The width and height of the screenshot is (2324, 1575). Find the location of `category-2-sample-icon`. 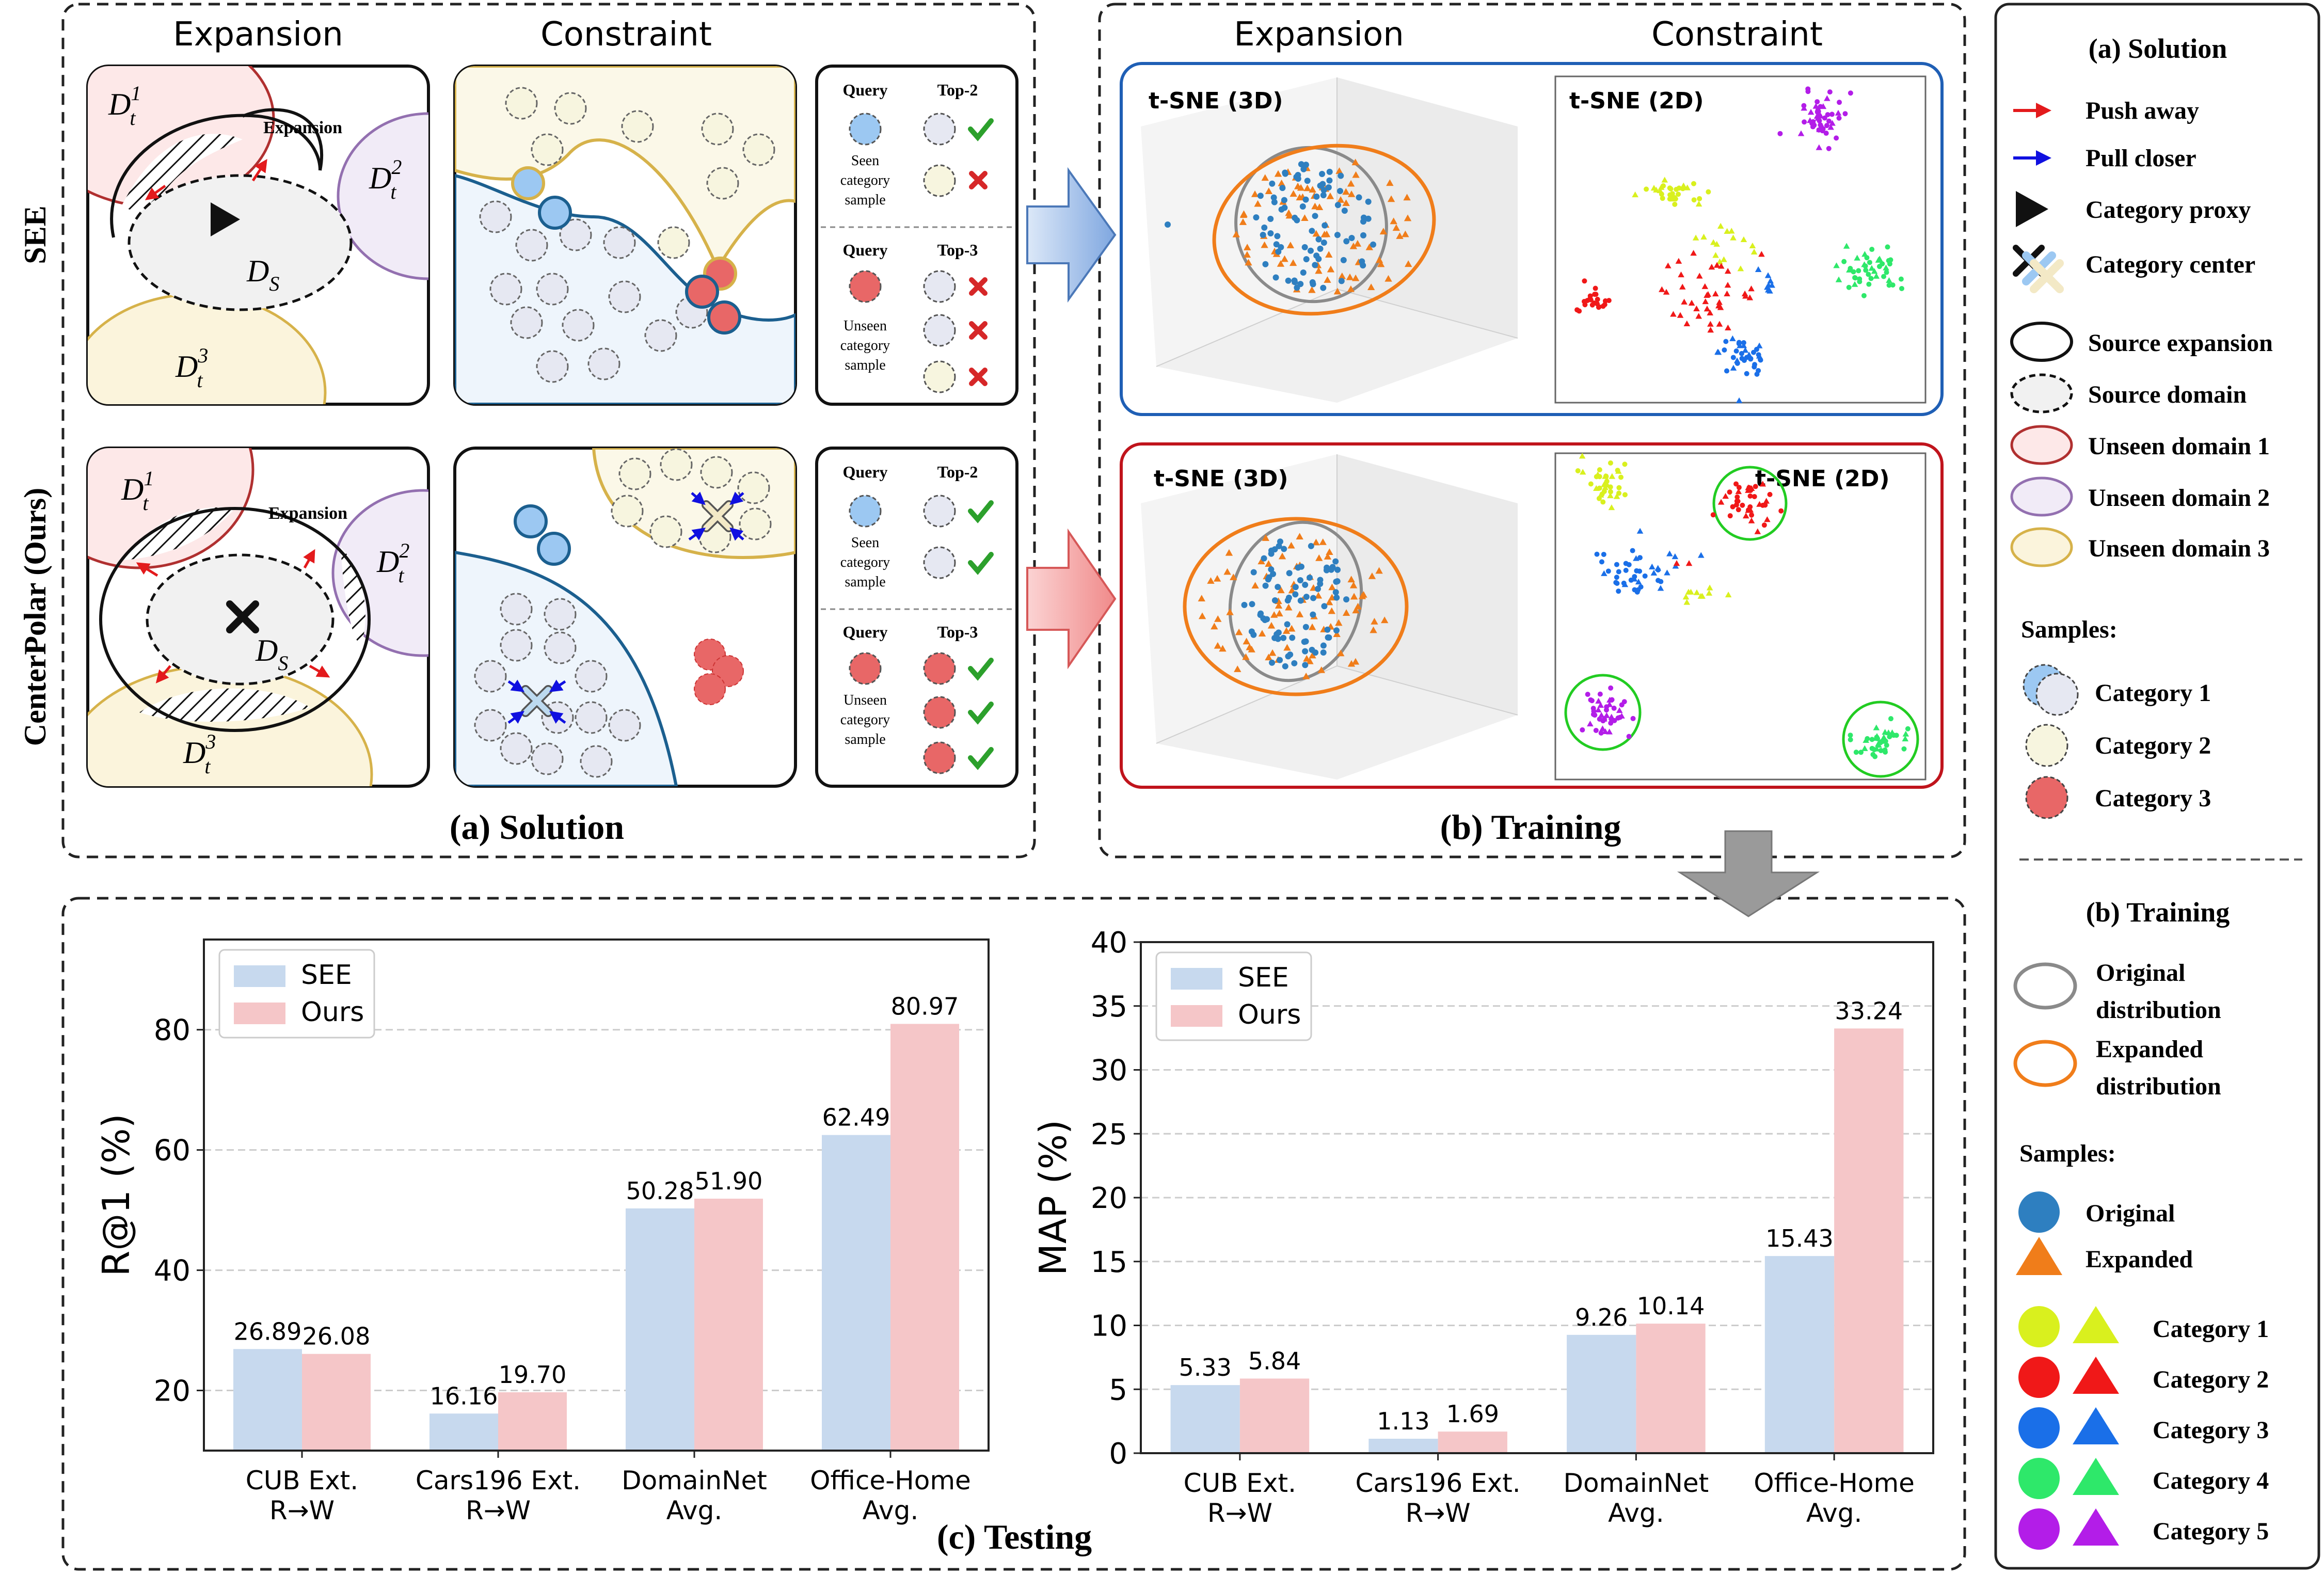

category-2-sample-icon is located at coordinates (2046, 745).